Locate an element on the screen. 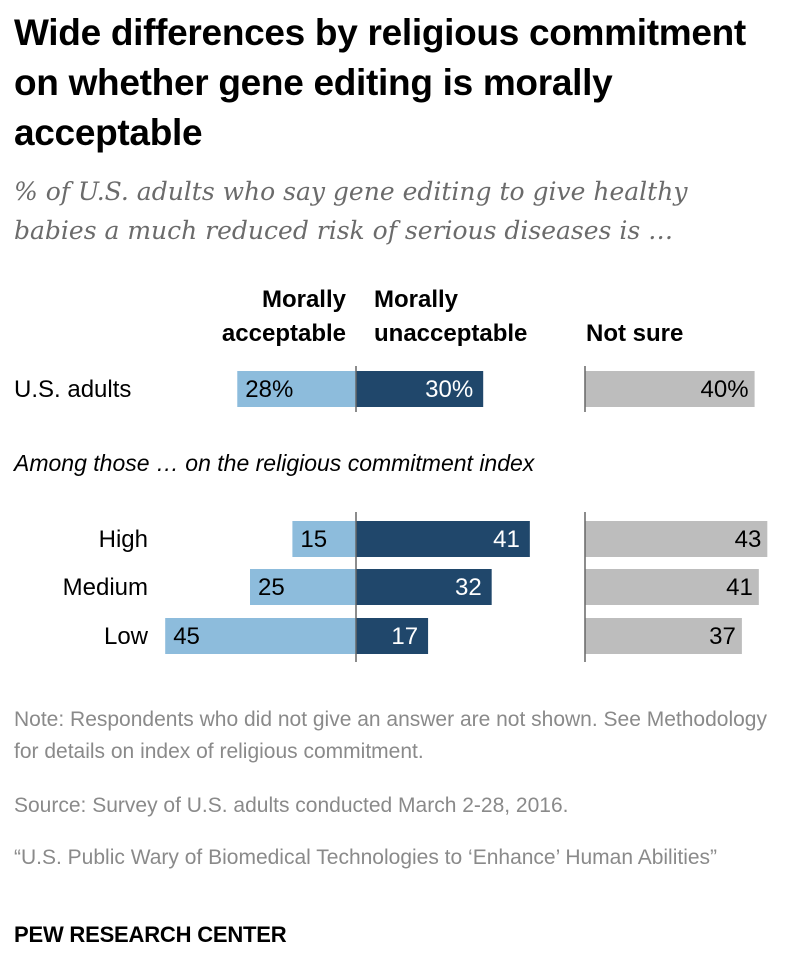 The image size is (790, 960). label-unacceptable-high: 41 is located at coordinates (506, 539).